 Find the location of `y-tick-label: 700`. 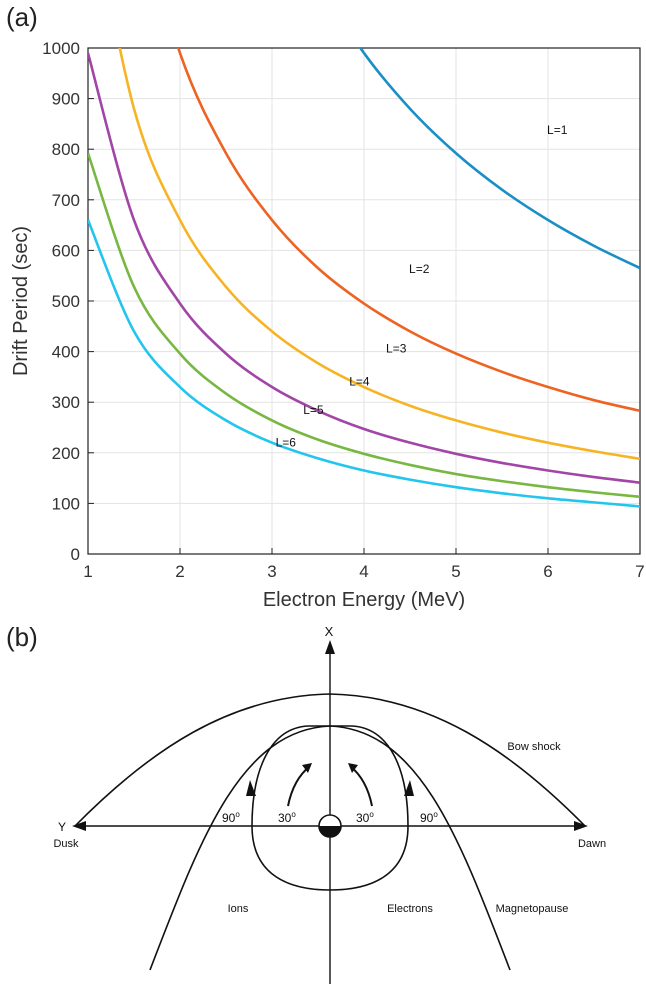

y-tick-label: 700 is located at coordinates (66, 200).